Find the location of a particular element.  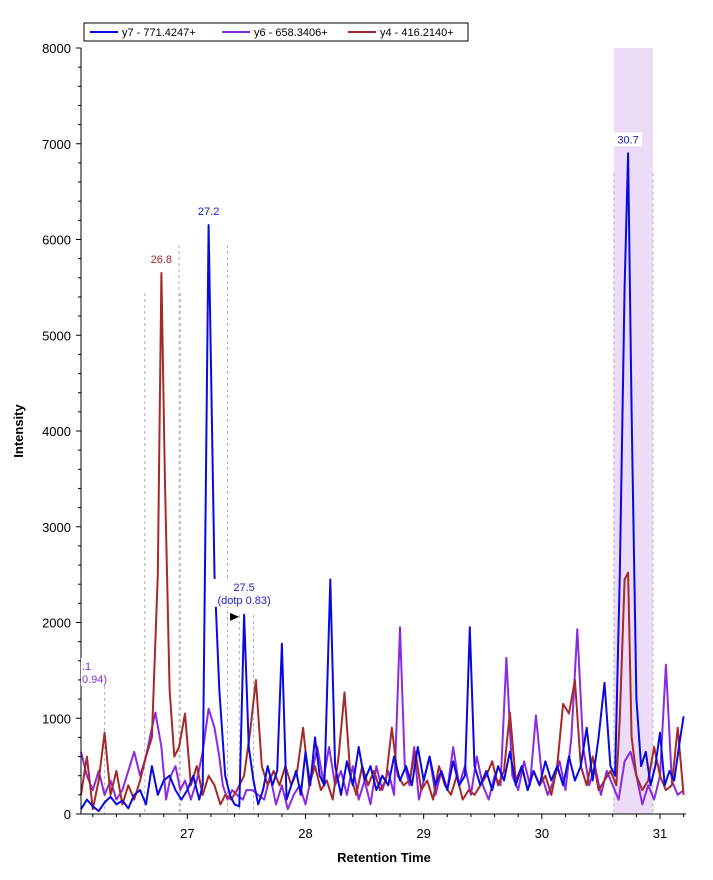

annotation-label-a272: 27.2 is located at coordinates (208, 212).